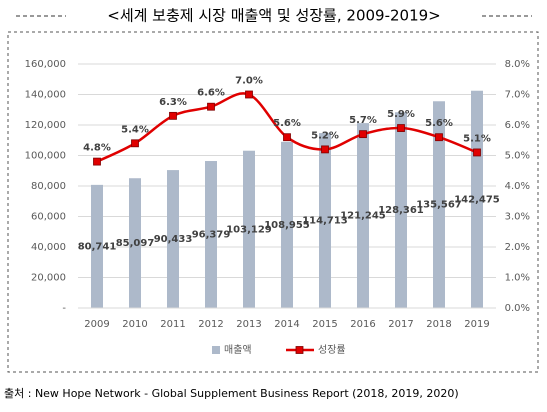 This screenshot has height=412, width=547. Describe the element at coordinates (172, 324) in the screenshot. I see `x-tick-label: 2011` at that location.